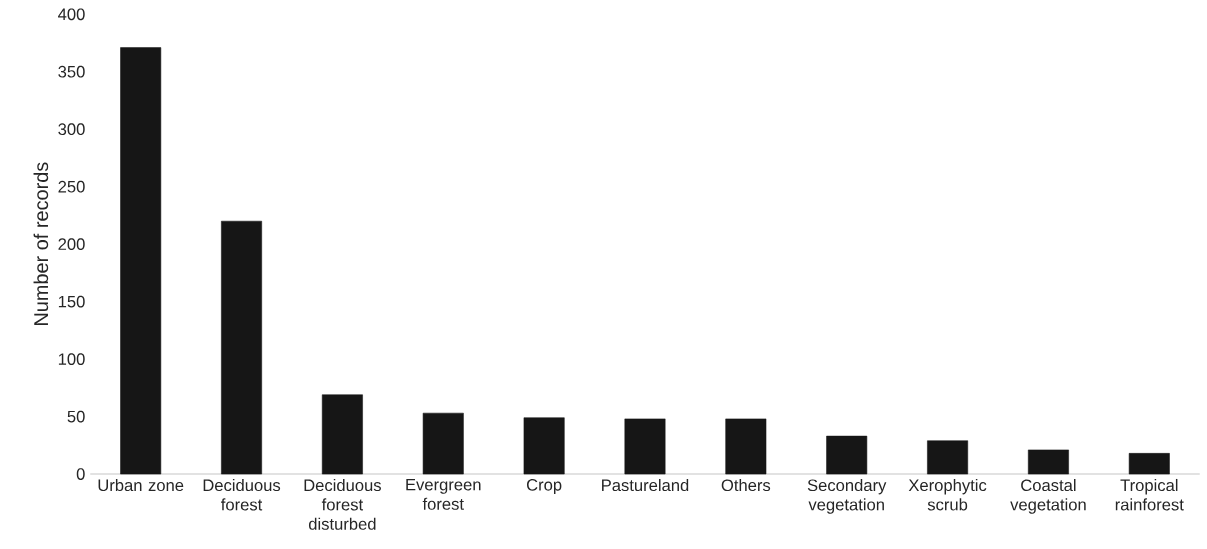  I want to click on x-tick-label: Xerophytic scrub, so click(947, 494).